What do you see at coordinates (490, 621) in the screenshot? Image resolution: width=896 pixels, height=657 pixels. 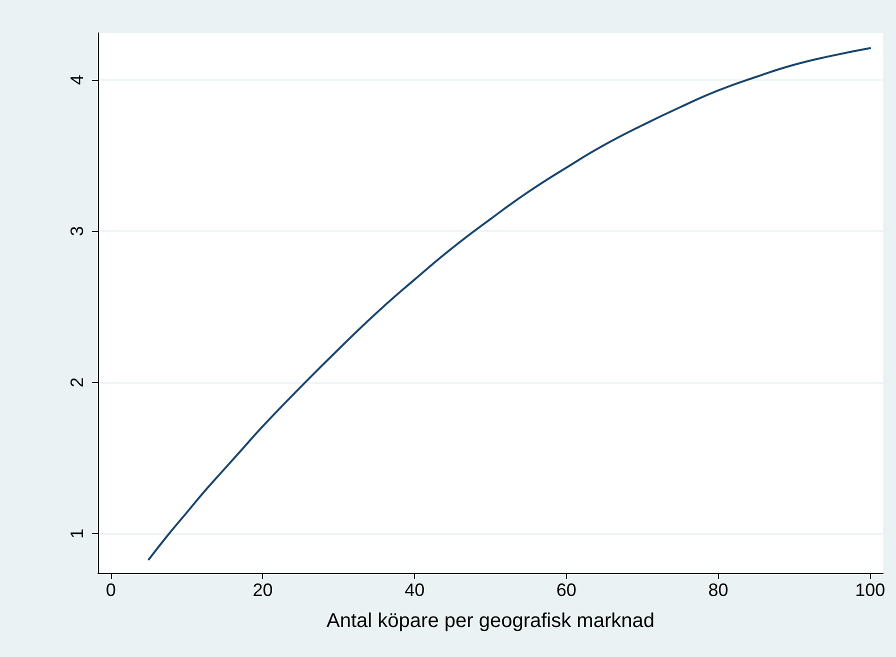 I see `x-axis-title: Antal köpare per geografisk marknad` at bounding box center [490, 621].